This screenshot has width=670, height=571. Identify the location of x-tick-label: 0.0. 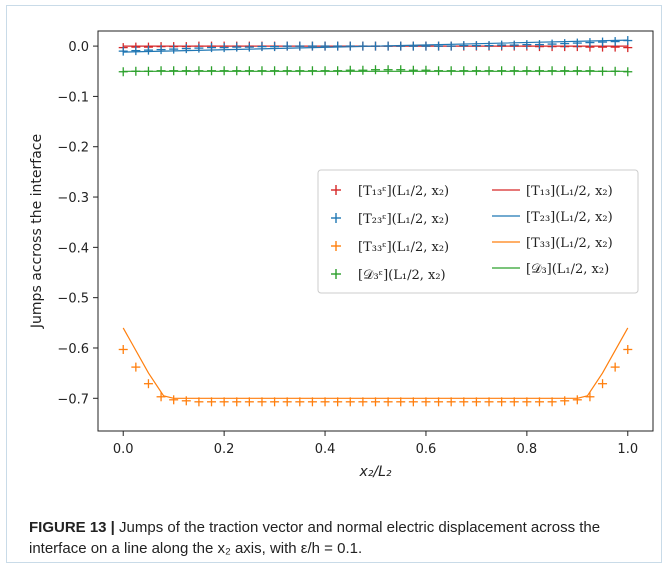
(123, 449).